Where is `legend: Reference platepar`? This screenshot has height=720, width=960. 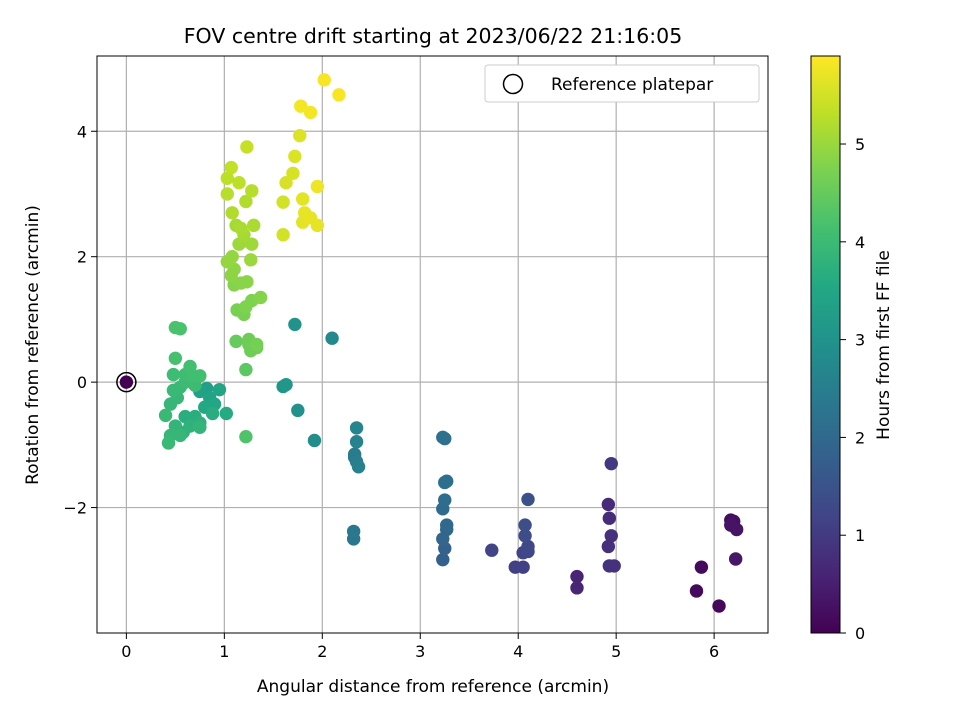 legend: Reference platepar is located at coordinates (622, 83).